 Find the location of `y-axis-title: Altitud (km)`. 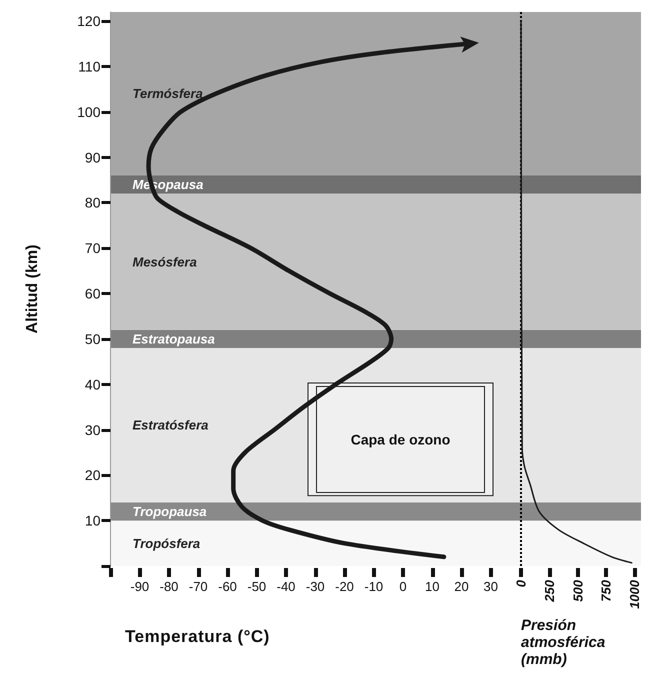

y-axis-title: Altitud (km) is located at coordinates (32, 289).